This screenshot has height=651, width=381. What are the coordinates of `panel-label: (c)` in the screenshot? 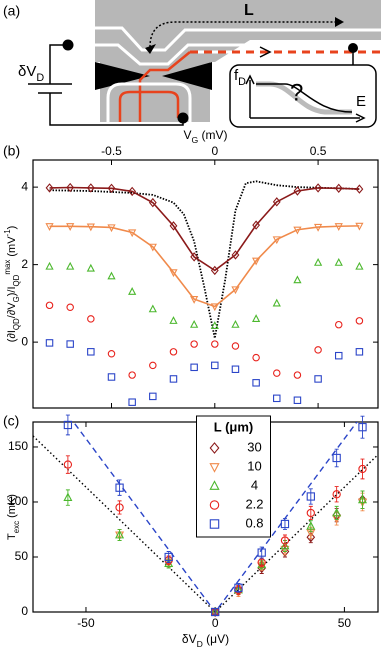 It's located at (11, 421).